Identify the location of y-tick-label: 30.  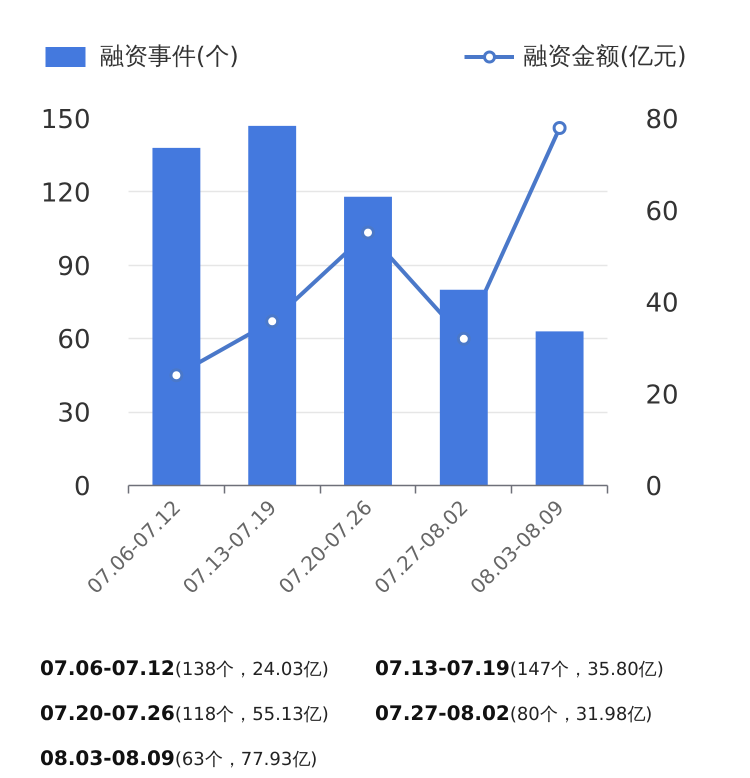
(74, 413).